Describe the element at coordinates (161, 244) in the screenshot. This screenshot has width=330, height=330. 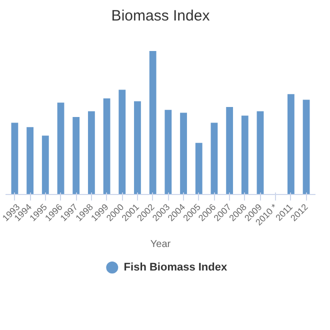
I see `x-axis-title: Year` at that location.